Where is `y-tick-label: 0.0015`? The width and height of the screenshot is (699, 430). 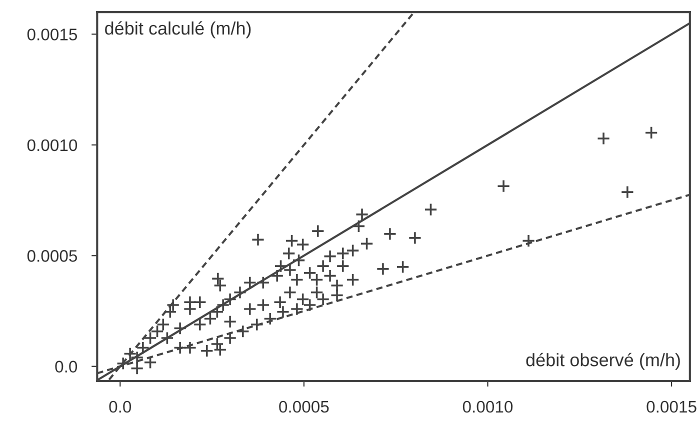
y-tick-label: 0.0015 is located at coordinates (52, 34).